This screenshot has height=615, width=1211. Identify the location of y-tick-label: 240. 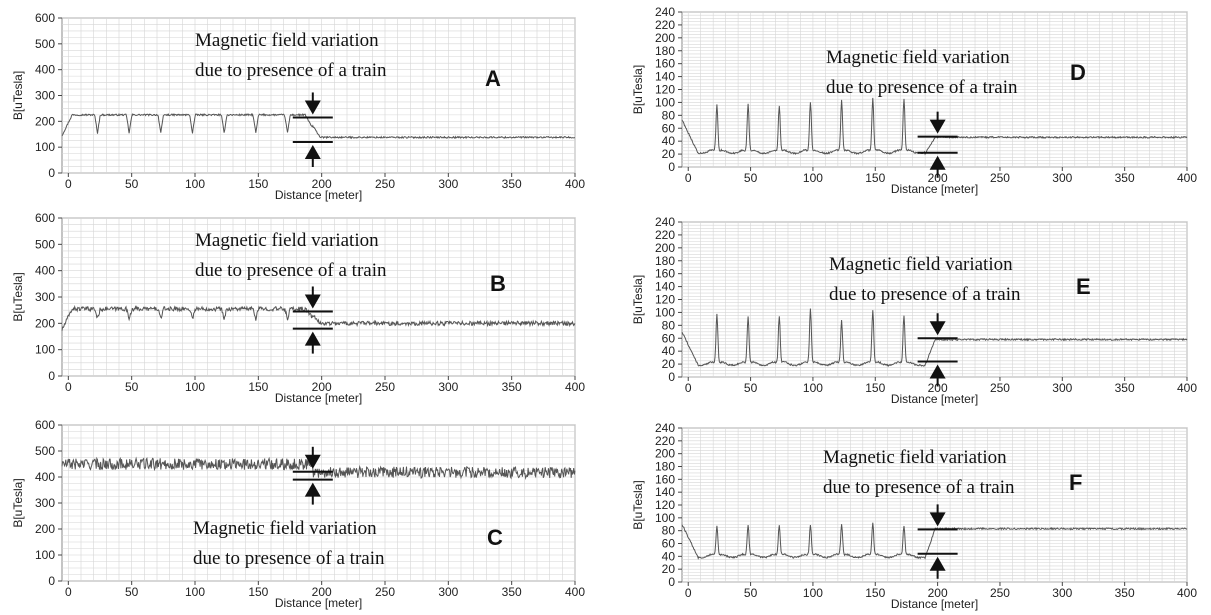
(665, 222).